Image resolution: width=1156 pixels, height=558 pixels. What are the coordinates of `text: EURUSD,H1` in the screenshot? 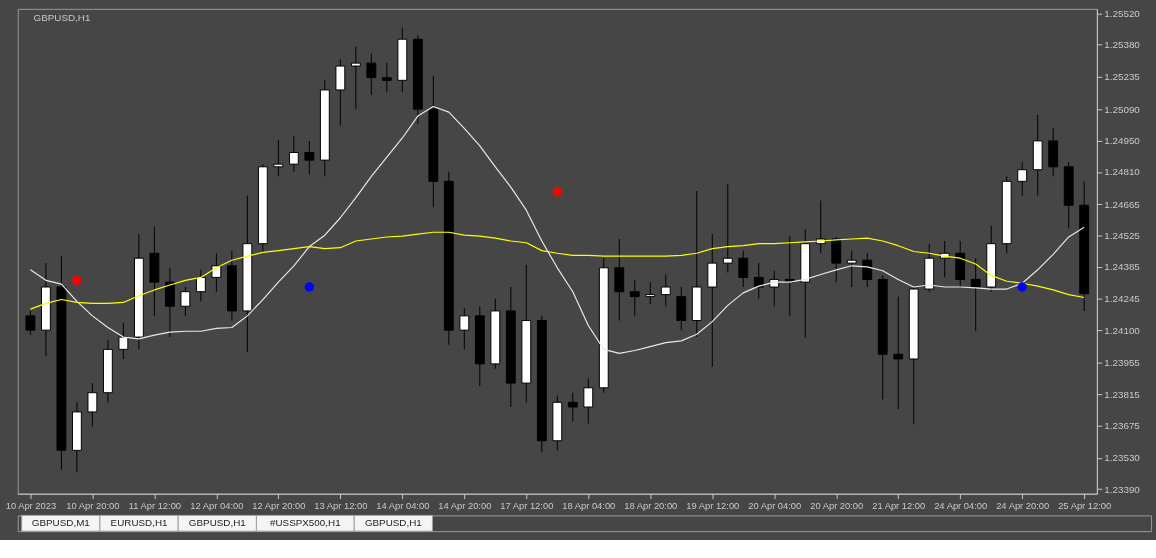 It's located at (139, 523).